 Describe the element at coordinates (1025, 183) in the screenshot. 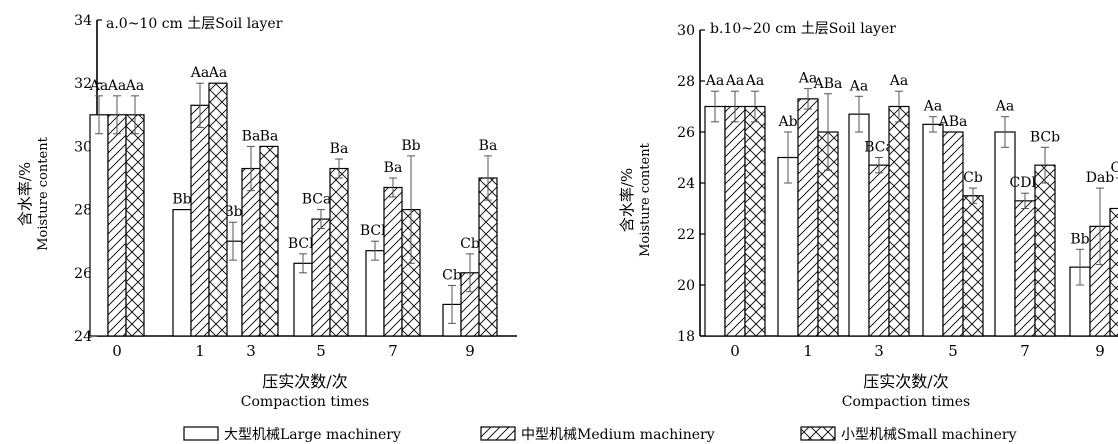

I see `significance-label-medium: CDb` at that location.